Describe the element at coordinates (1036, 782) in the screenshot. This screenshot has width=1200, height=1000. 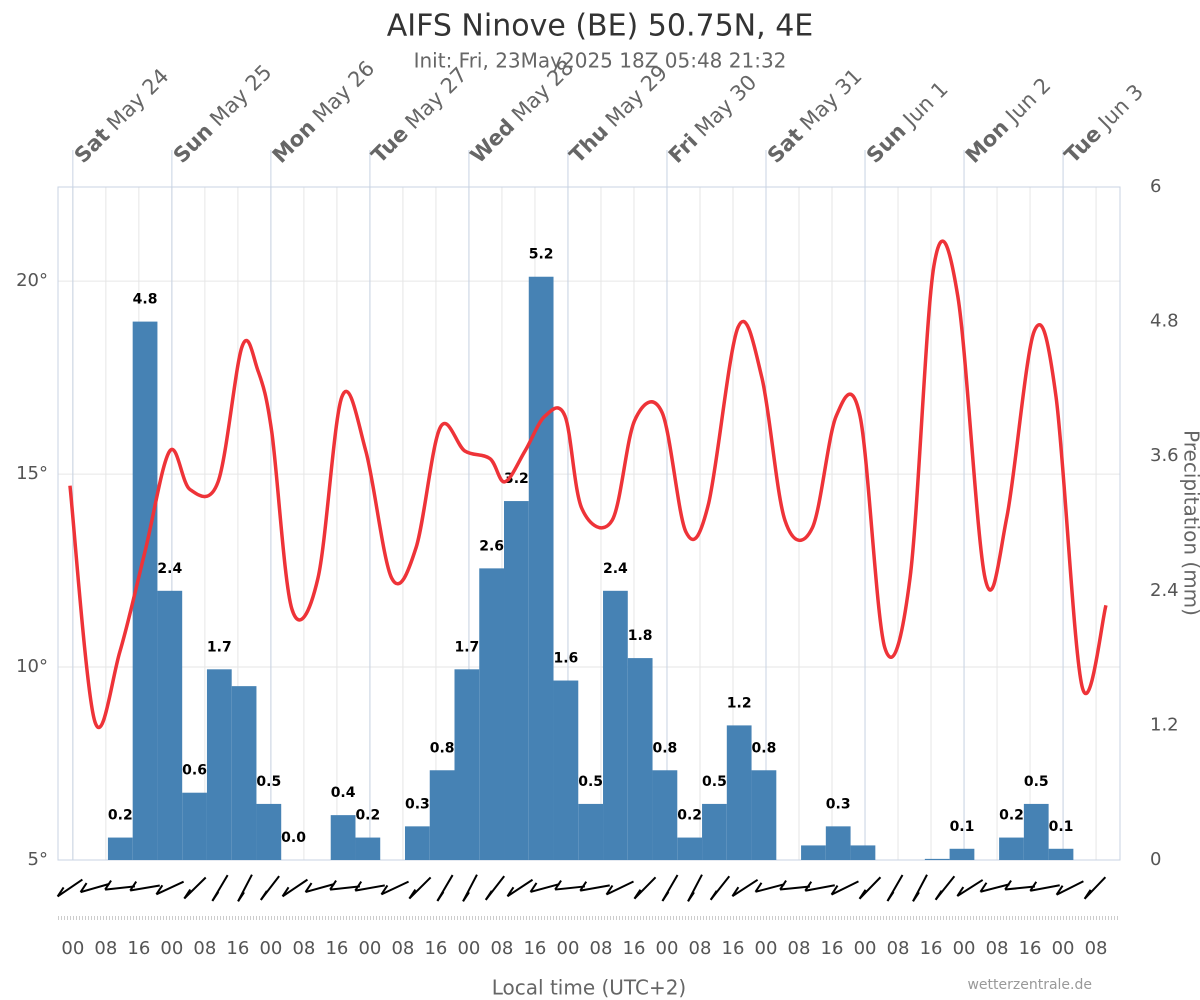
I see `data-label: 0.5` at that location.